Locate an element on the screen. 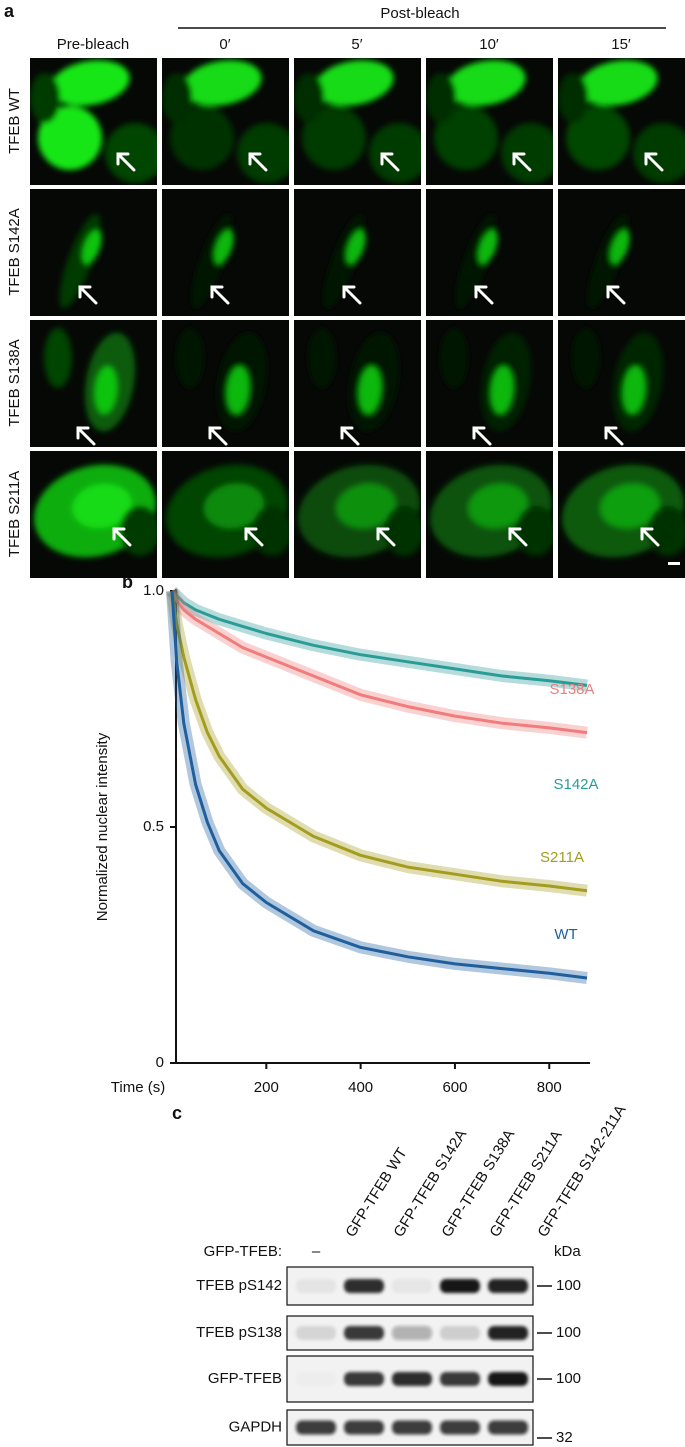 The image size is (685, 1447). blot-label: GAPDH is located at coordinates (255, 1426).